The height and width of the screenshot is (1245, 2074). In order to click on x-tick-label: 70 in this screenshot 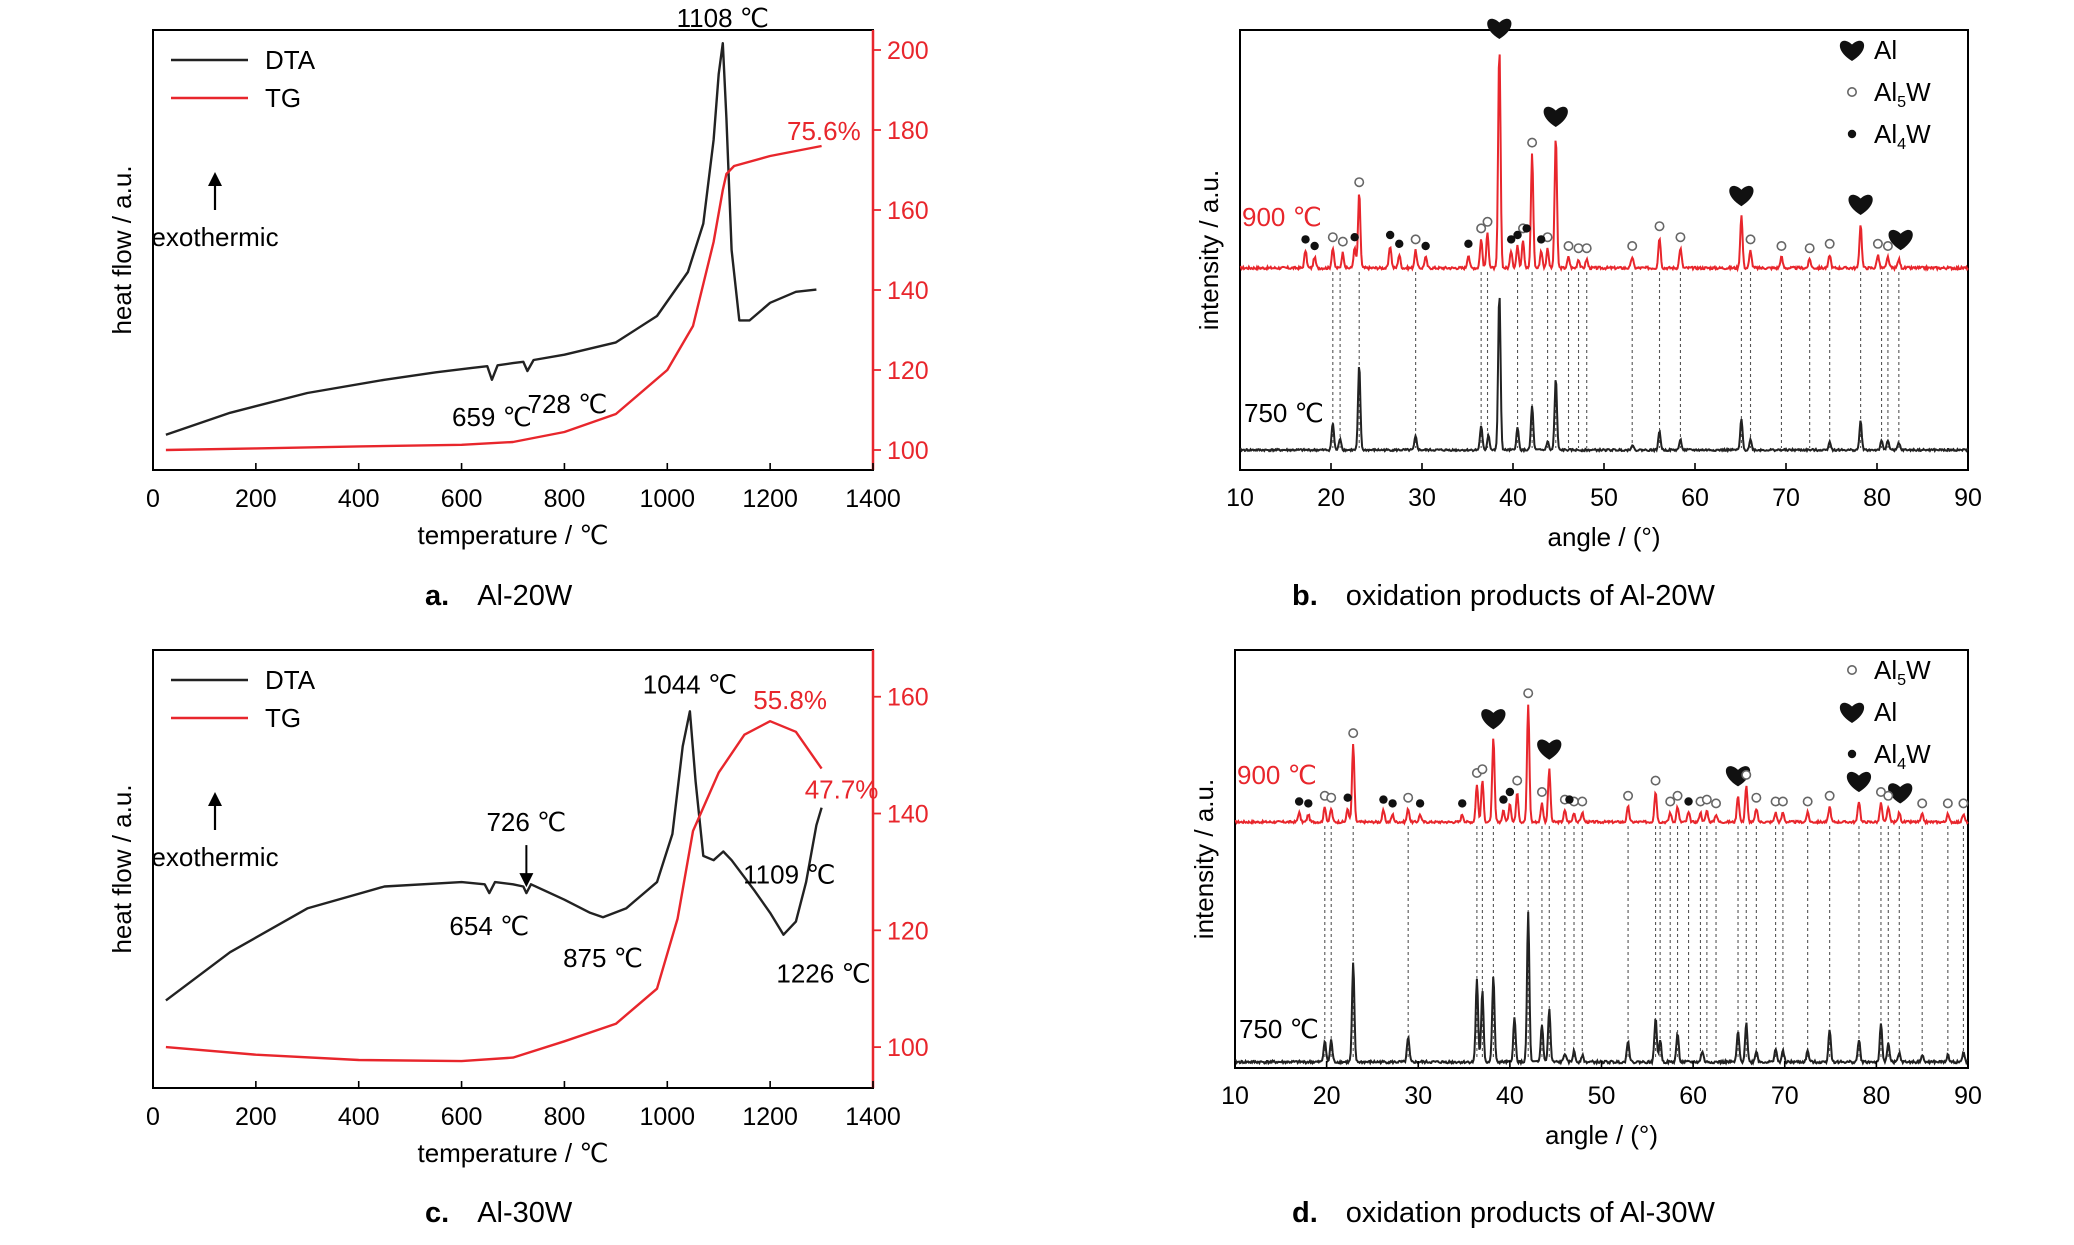, I will do `click(1786, 498)`.